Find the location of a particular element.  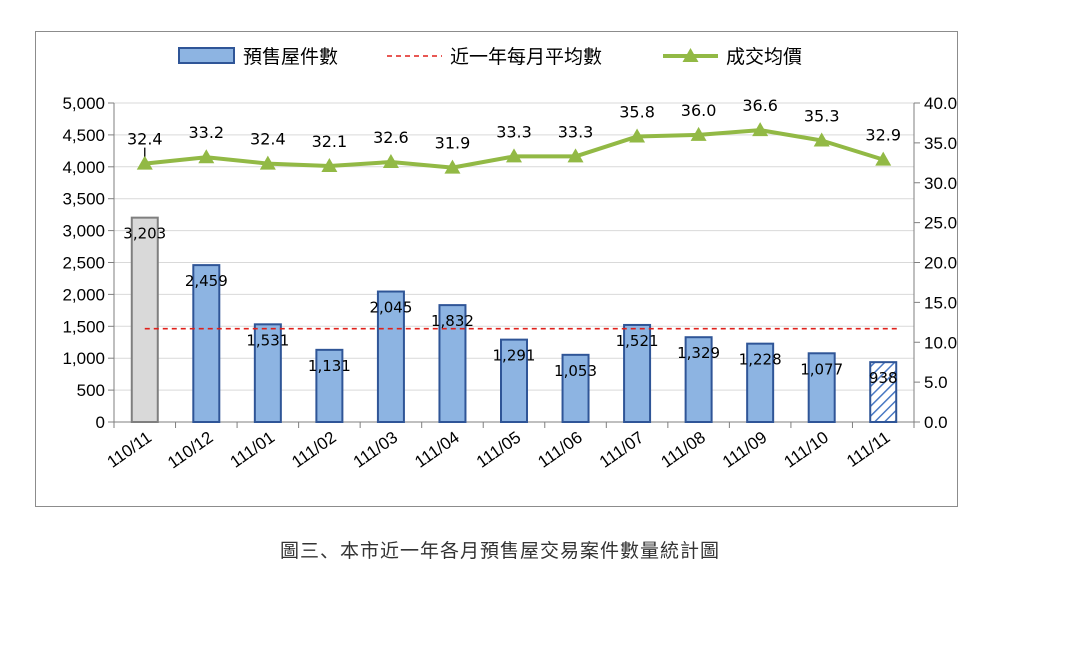

x-tick-label: 110/11 is located at coordinates (129, 450).